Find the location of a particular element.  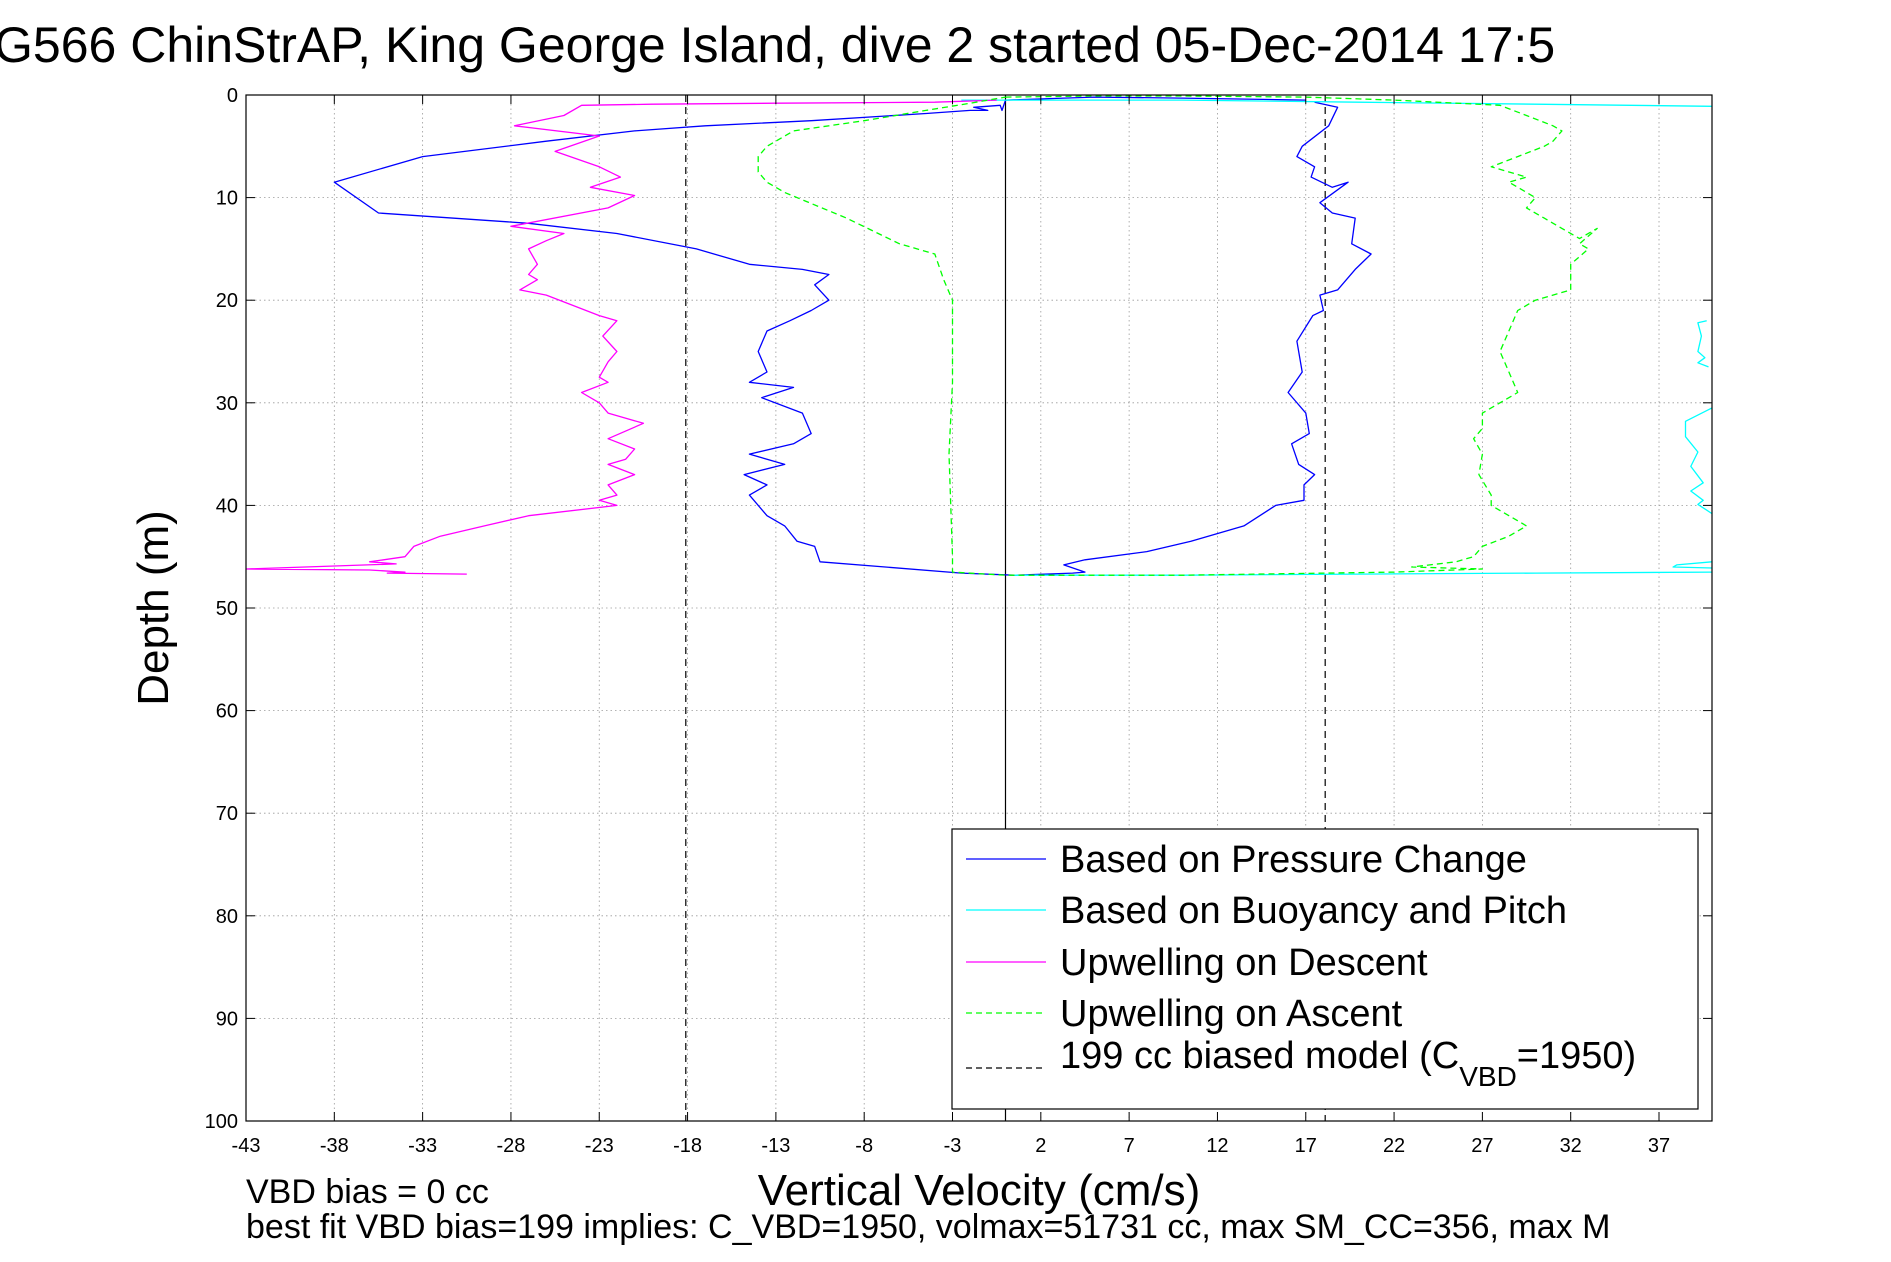

legend-label-pressure-change: Based on Pressure Change is located at coordinates (1293, 860).